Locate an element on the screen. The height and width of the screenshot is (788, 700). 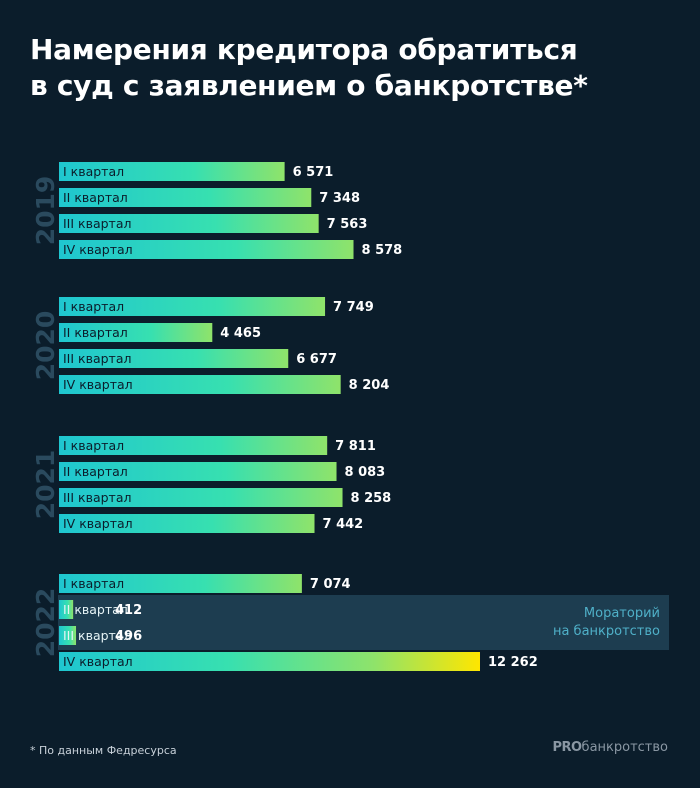
year-label-2020: 2020 is located at coordinates (45, 346).